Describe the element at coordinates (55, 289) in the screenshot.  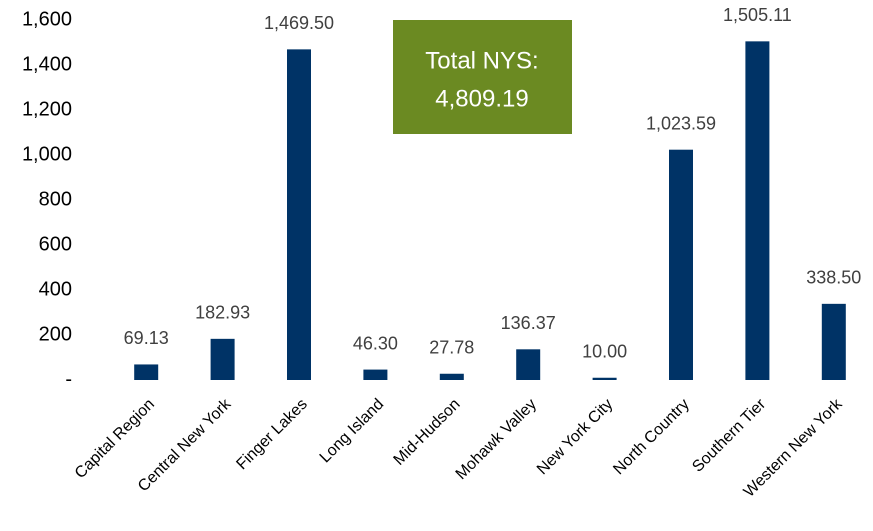
I see `y-tick-label: 400` at that location.